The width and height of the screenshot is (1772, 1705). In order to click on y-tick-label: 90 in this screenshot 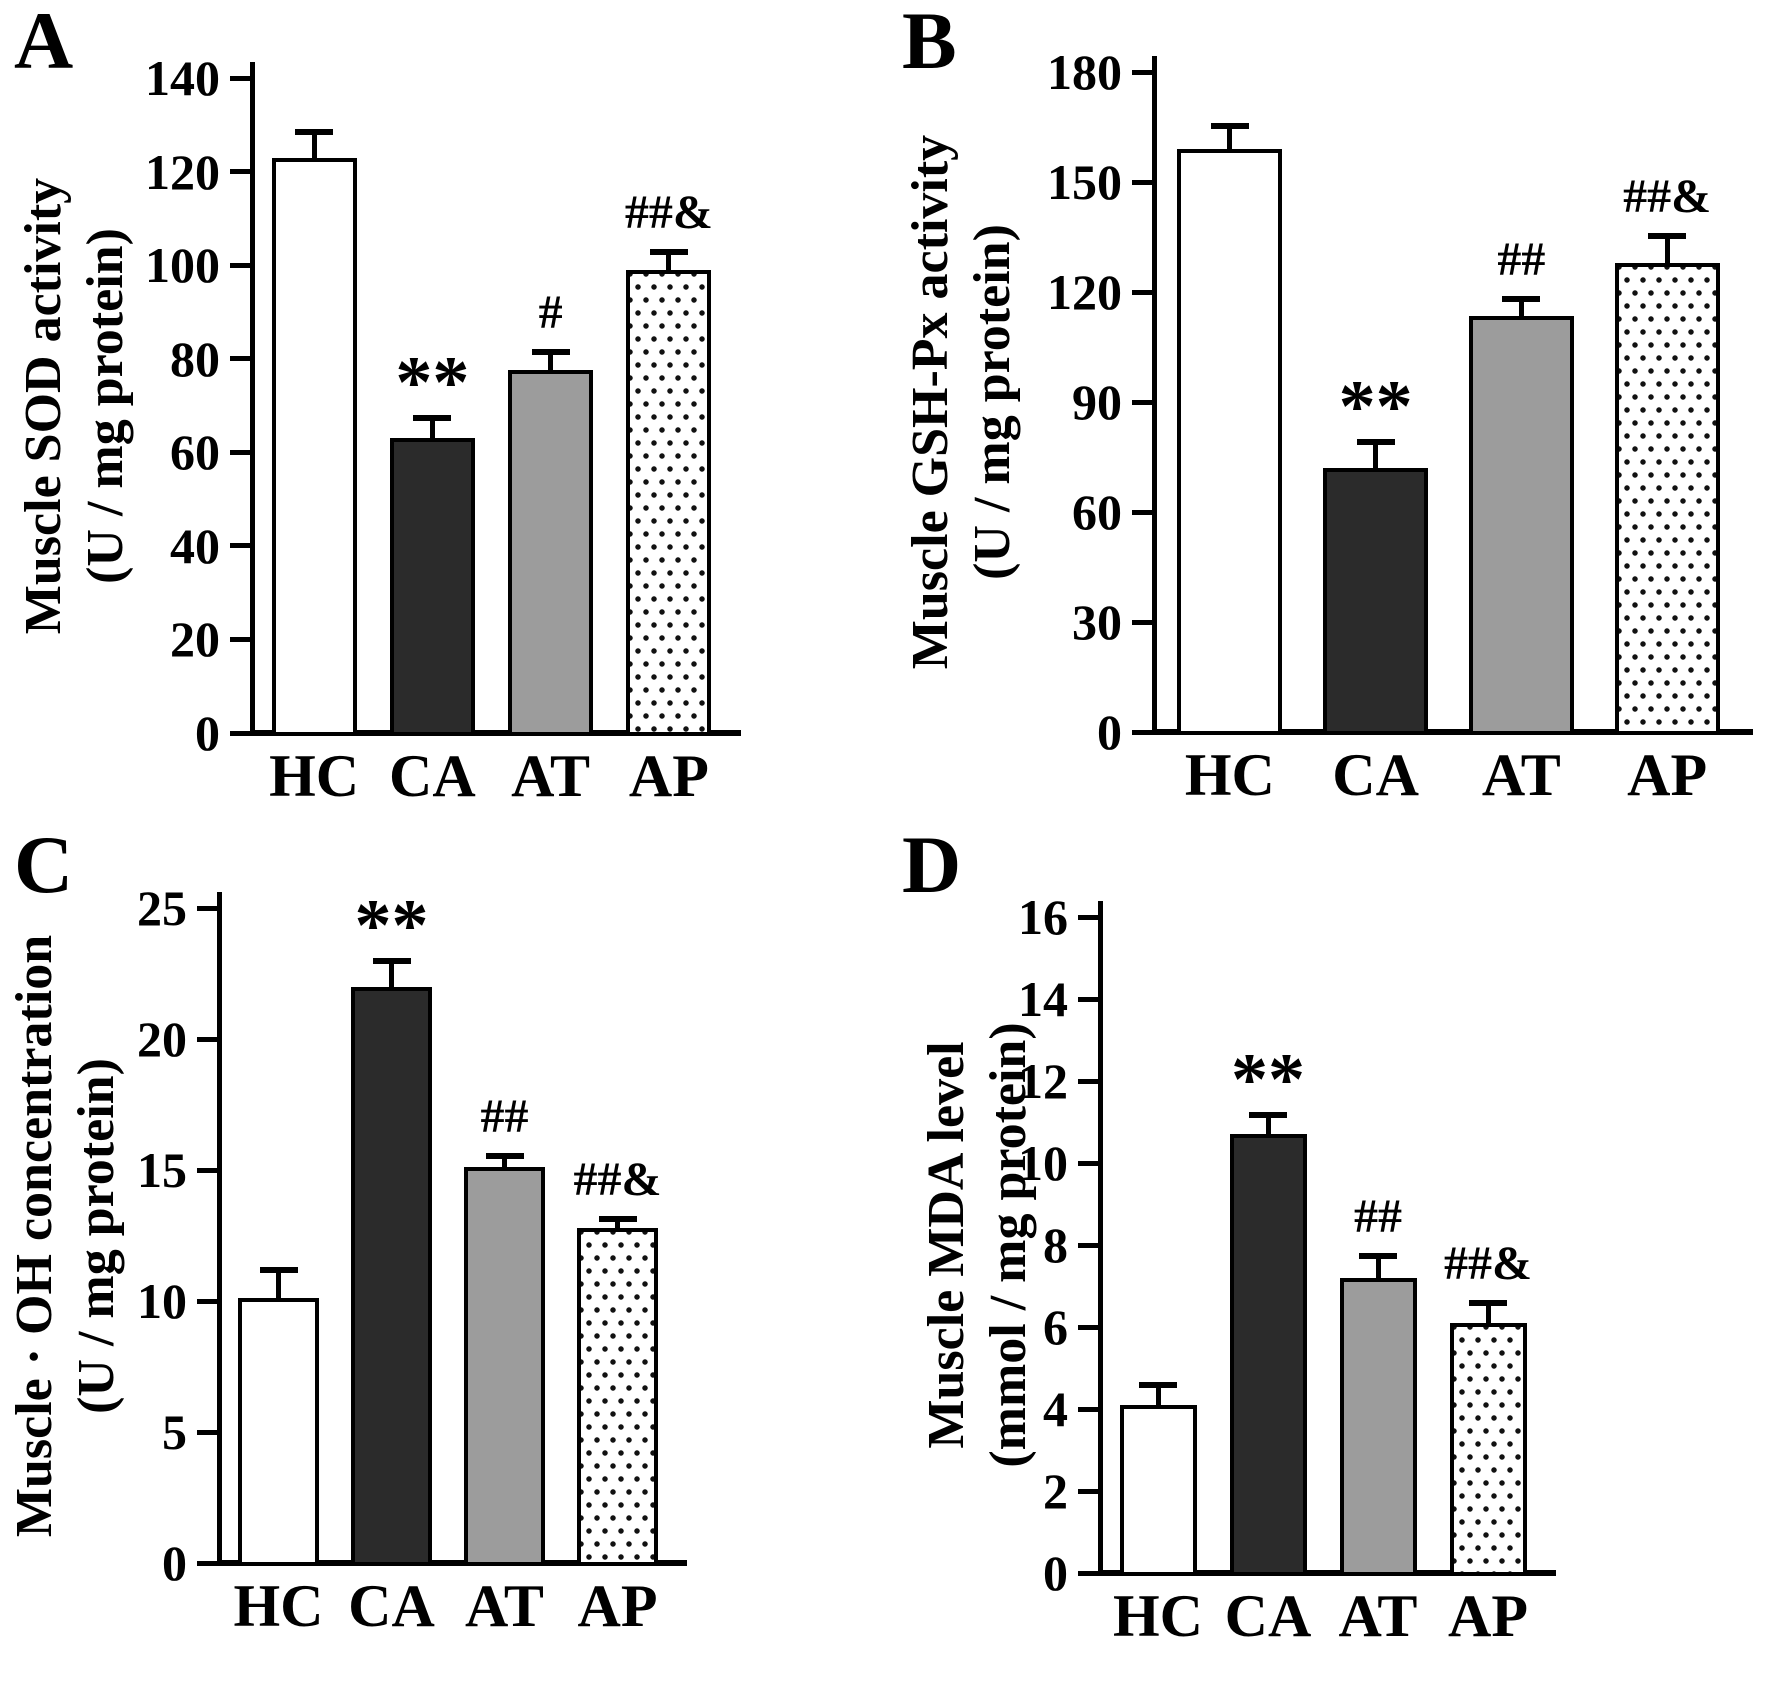, I will do `click(1097, 402)`.